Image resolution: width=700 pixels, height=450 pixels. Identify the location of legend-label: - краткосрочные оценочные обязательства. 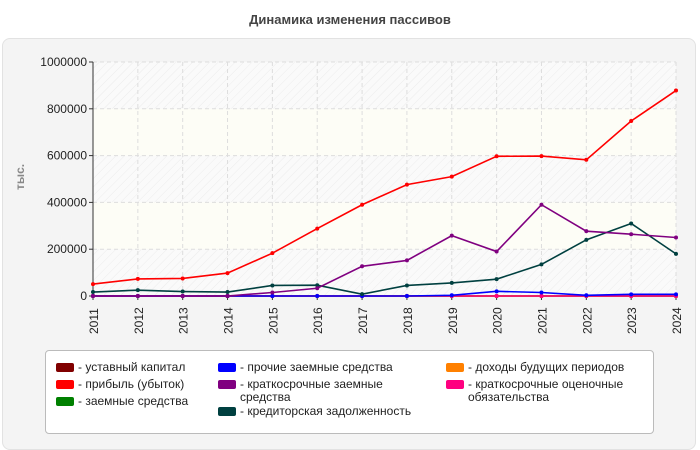
(546, 390).